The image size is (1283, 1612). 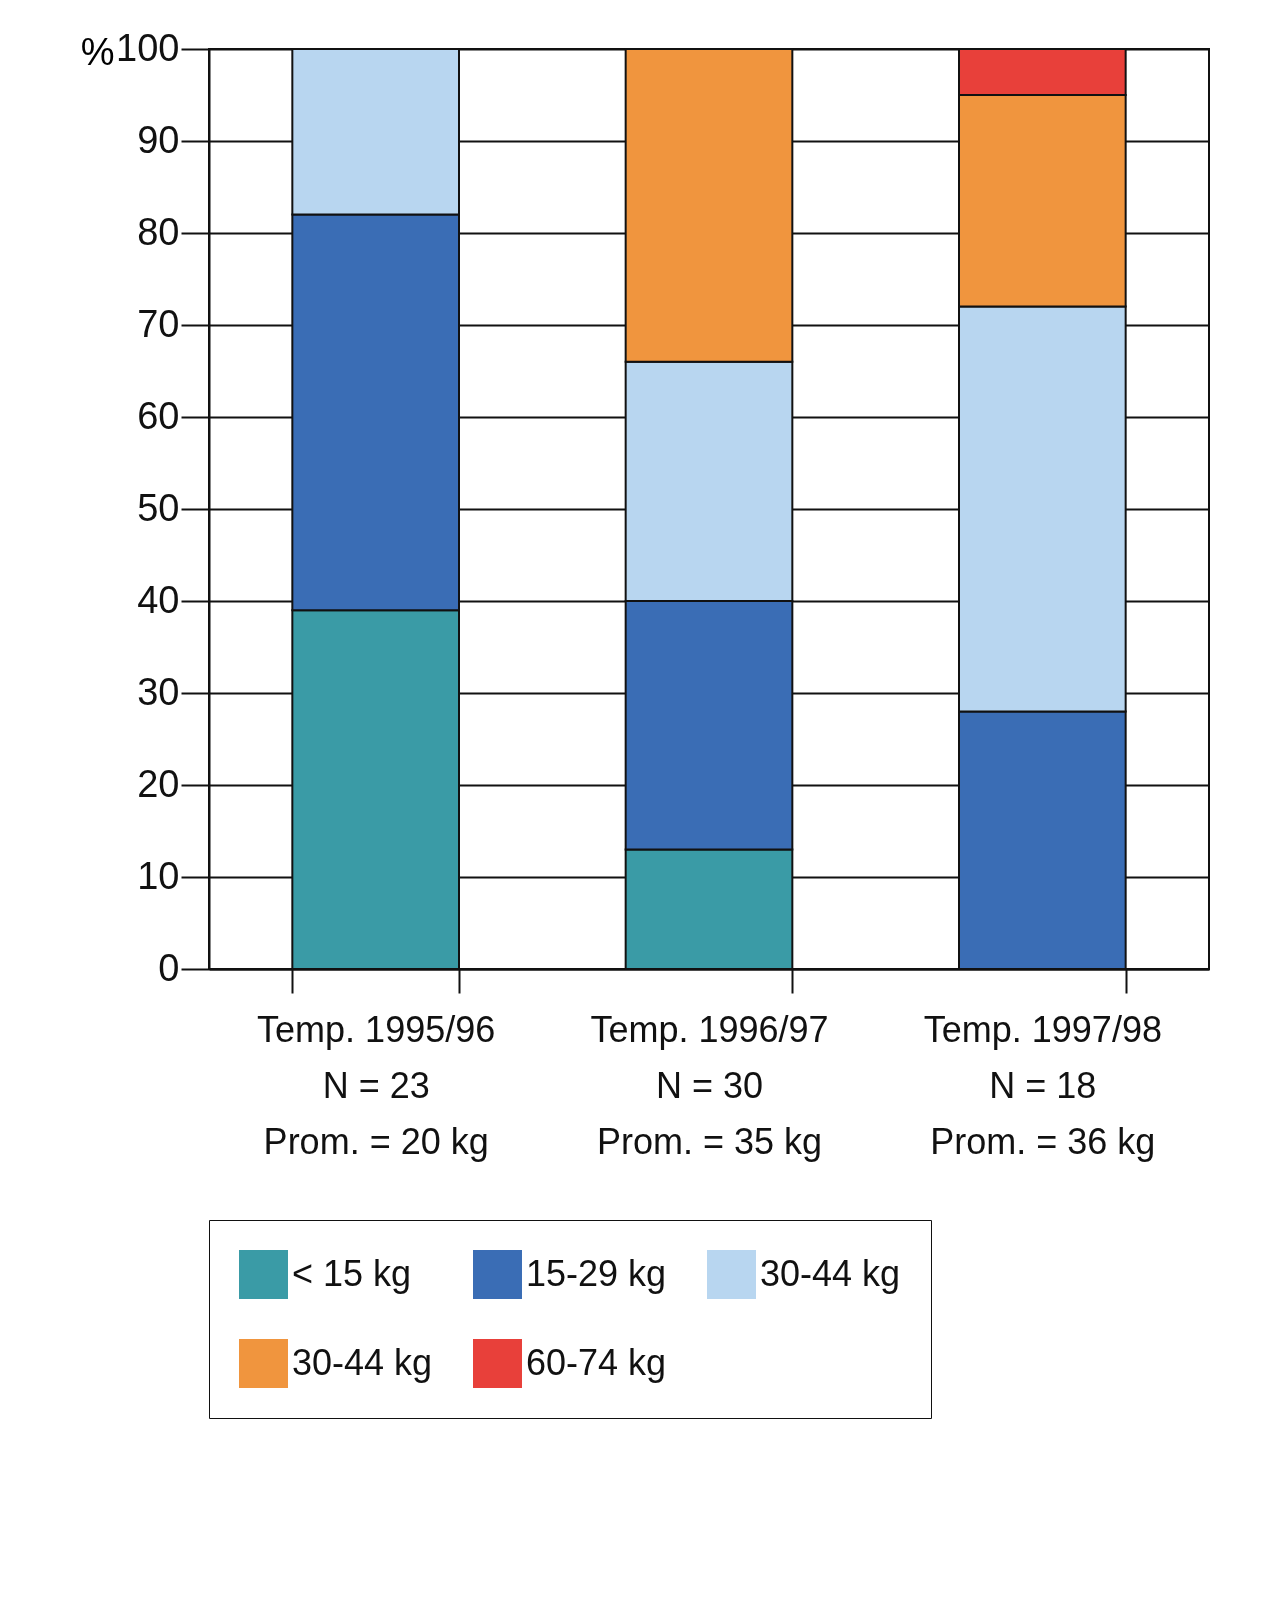 I want to click on legend-label: 60-74 kg, so click(x=596, y=1362).